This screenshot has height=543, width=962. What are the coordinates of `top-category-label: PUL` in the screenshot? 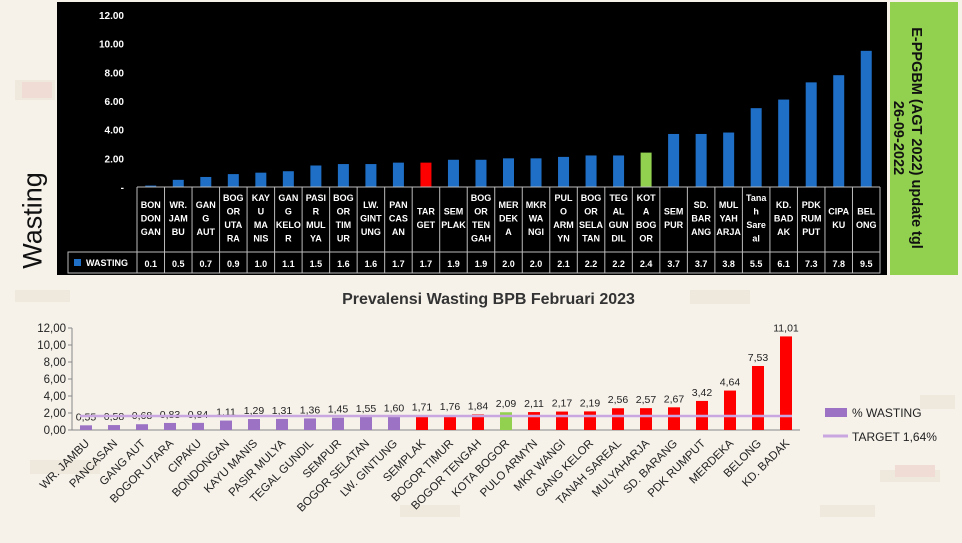 It's located at (564, 198).